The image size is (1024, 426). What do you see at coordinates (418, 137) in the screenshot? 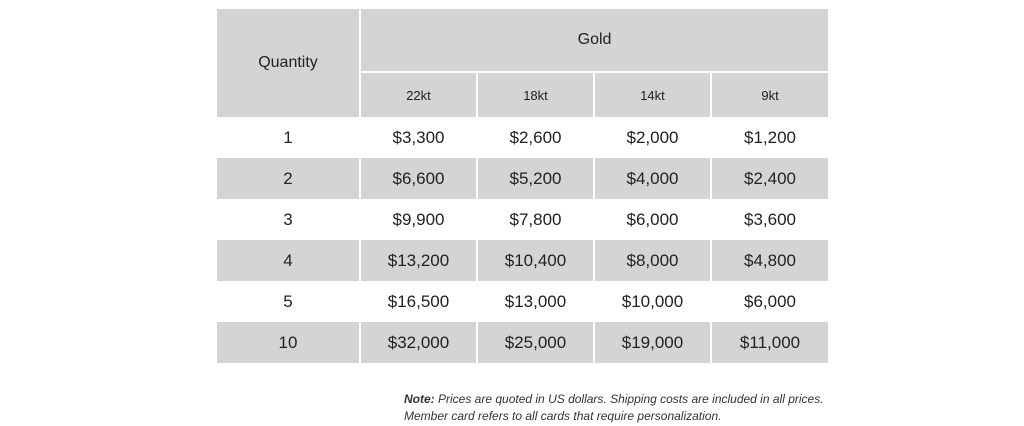
I see `price-cell-22kt: $3,300` at bounding box center [418, 137].